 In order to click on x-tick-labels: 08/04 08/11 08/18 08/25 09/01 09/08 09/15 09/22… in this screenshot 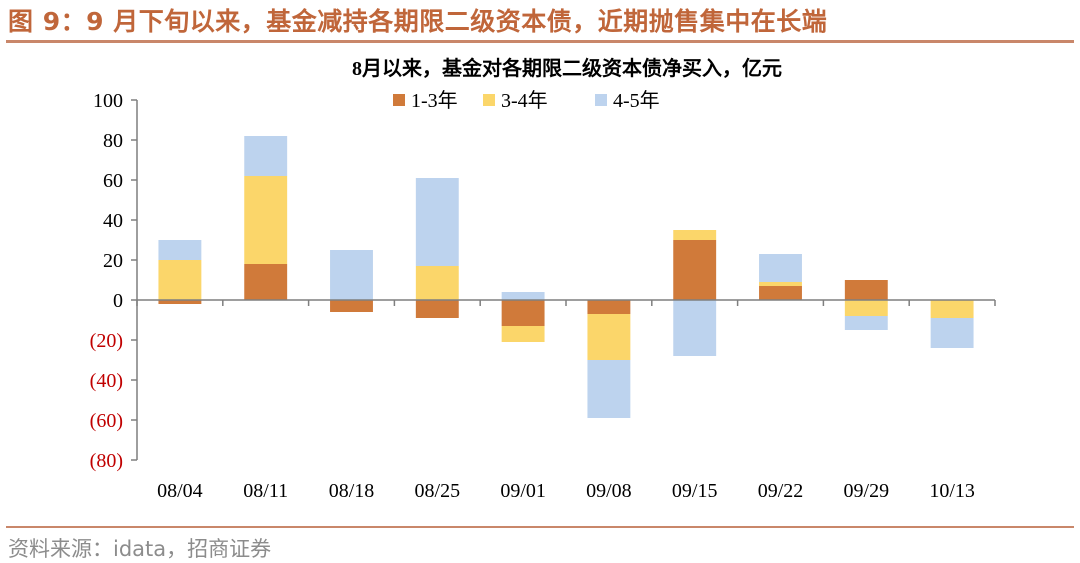, I will do `click(566, 491)`.